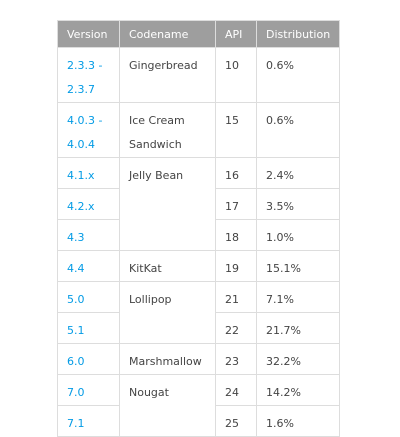  What do you see at coordinates (81, 206) in the screenshot?
I see `version-link: 4.2.x` at bounding box center [81, 206].